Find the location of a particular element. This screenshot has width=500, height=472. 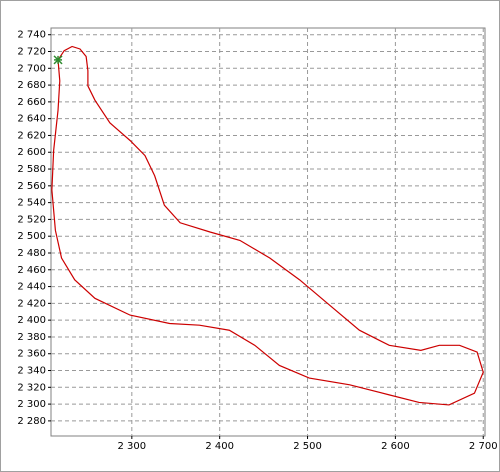

y-tick-label: 2 360 is located at coordinates (31, 354).